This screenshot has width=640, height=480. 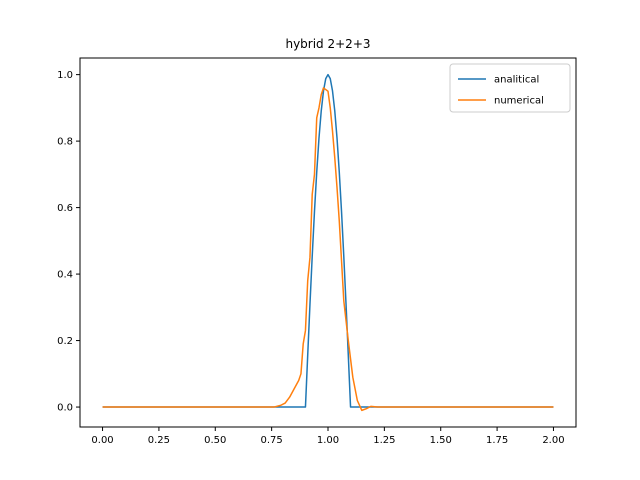 What do you see at coordinates (519, 101) in the screenshot?
I see `legend-label-numerical: numerical` at bounding box center [519, 101].